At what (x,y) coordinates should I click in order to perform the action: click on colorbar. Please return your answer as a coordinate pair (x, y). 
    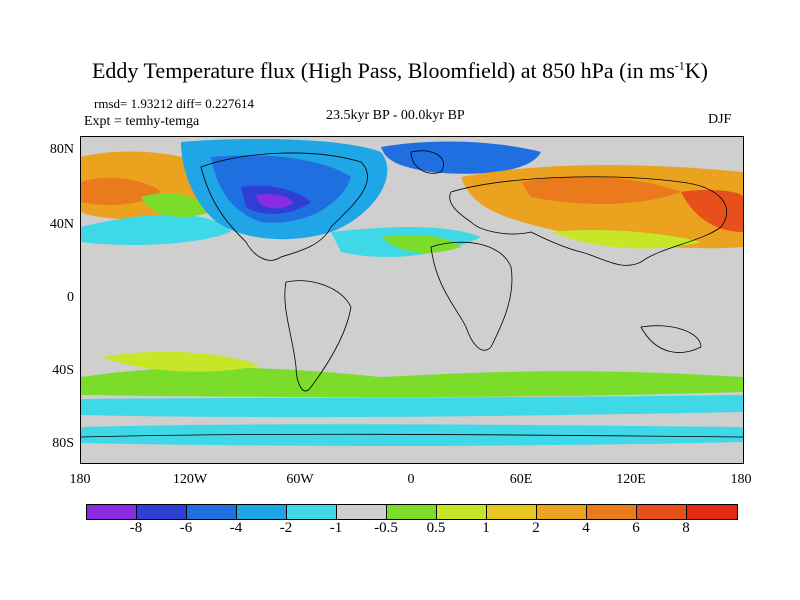
    Looking at the image, I should click on (412, 512).